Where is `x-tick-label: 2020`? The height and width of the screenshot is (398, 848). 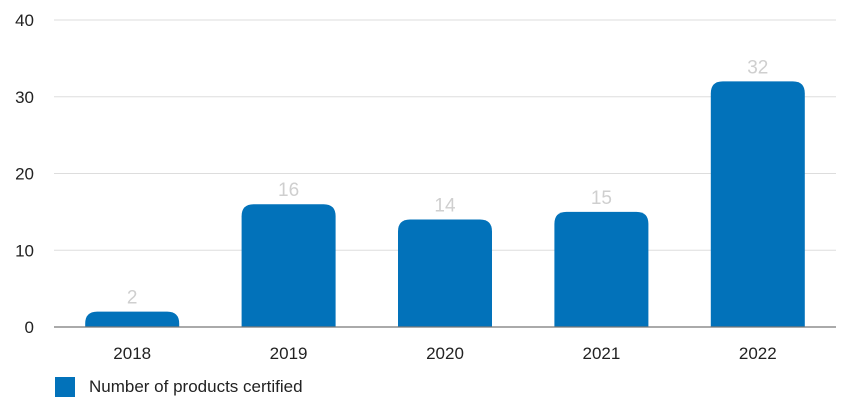
x-tick-label: 2020 is located at coordinates (445, 353).